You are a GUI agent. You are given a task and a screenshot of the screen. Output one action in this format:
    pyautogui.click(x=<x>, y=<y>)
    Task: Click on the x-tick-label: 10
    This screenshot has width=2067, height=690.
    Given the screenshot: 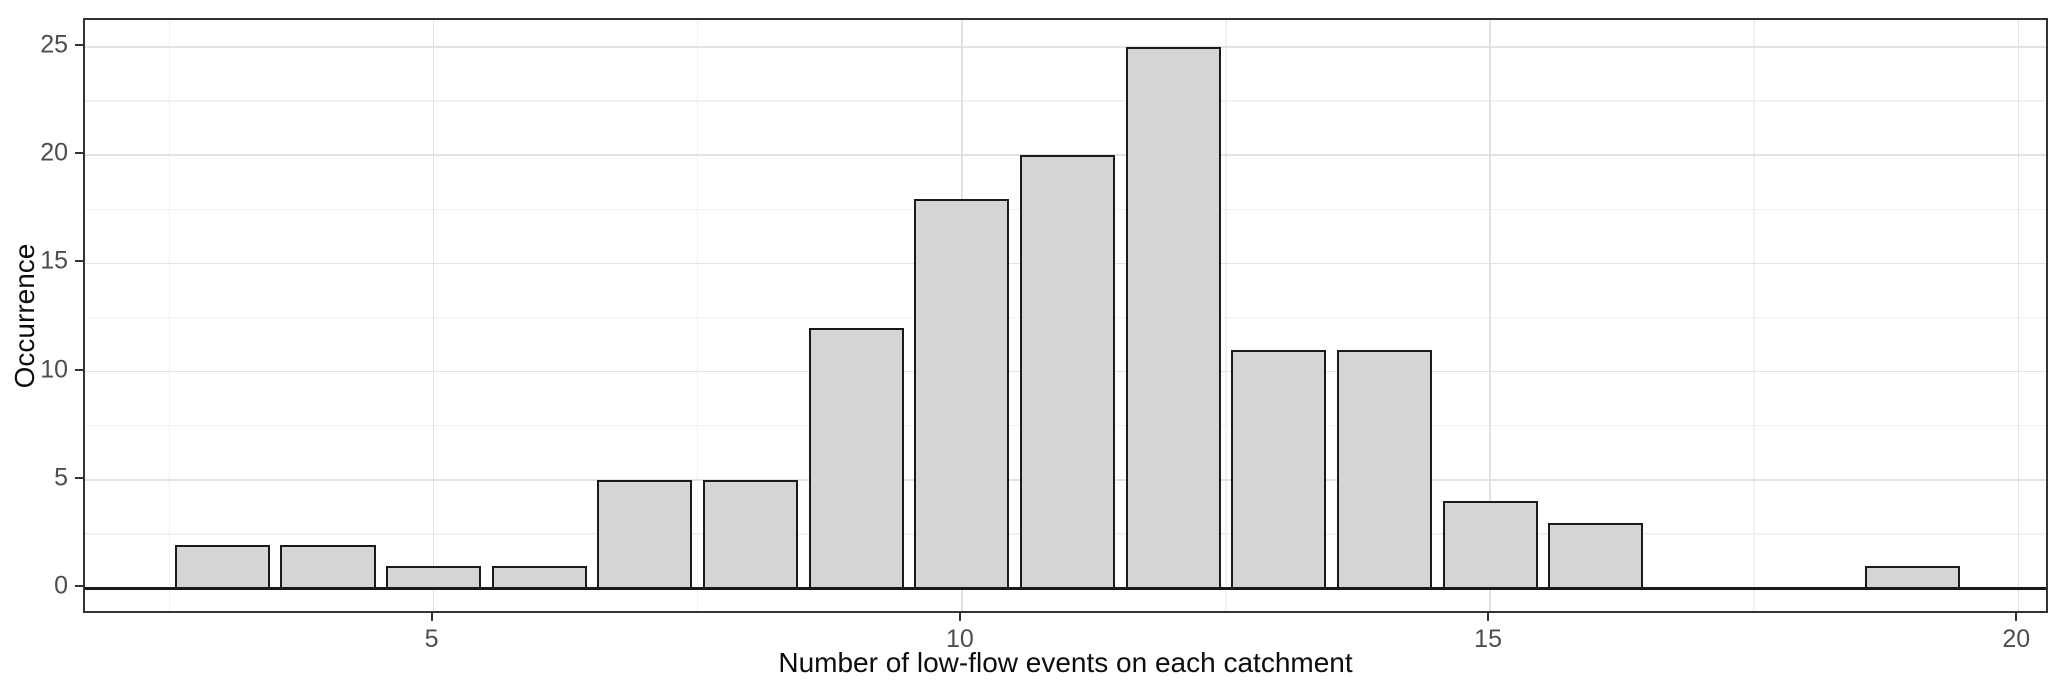 What is the action you would take?
    pyautogui.click(x=959, y=639)
    